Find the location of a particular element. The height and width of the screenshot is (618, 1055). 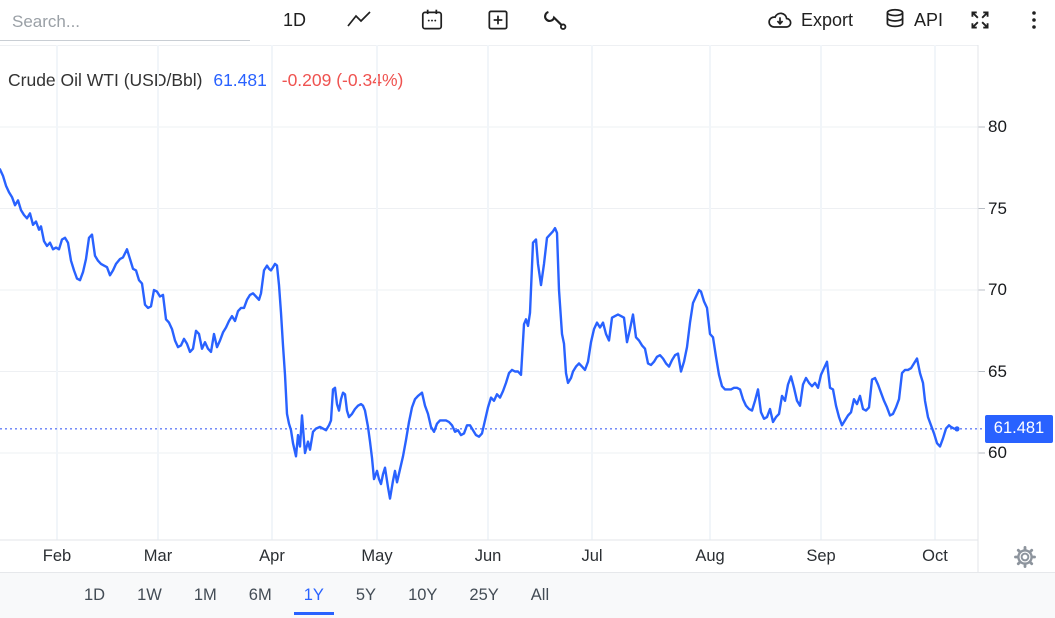

tools-button is located at coordinates (556, 20).